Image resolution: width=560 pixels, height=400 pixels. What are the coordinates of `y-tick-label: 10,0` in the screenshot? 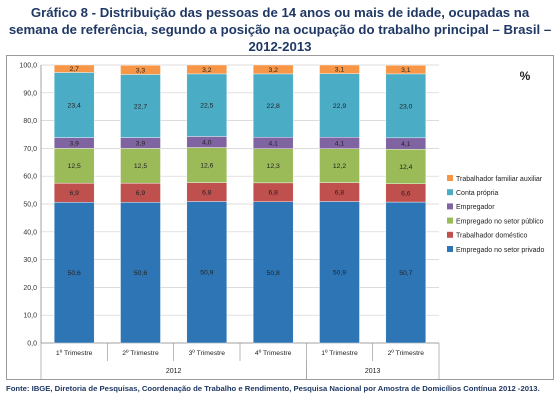 It's located at (30, 316).